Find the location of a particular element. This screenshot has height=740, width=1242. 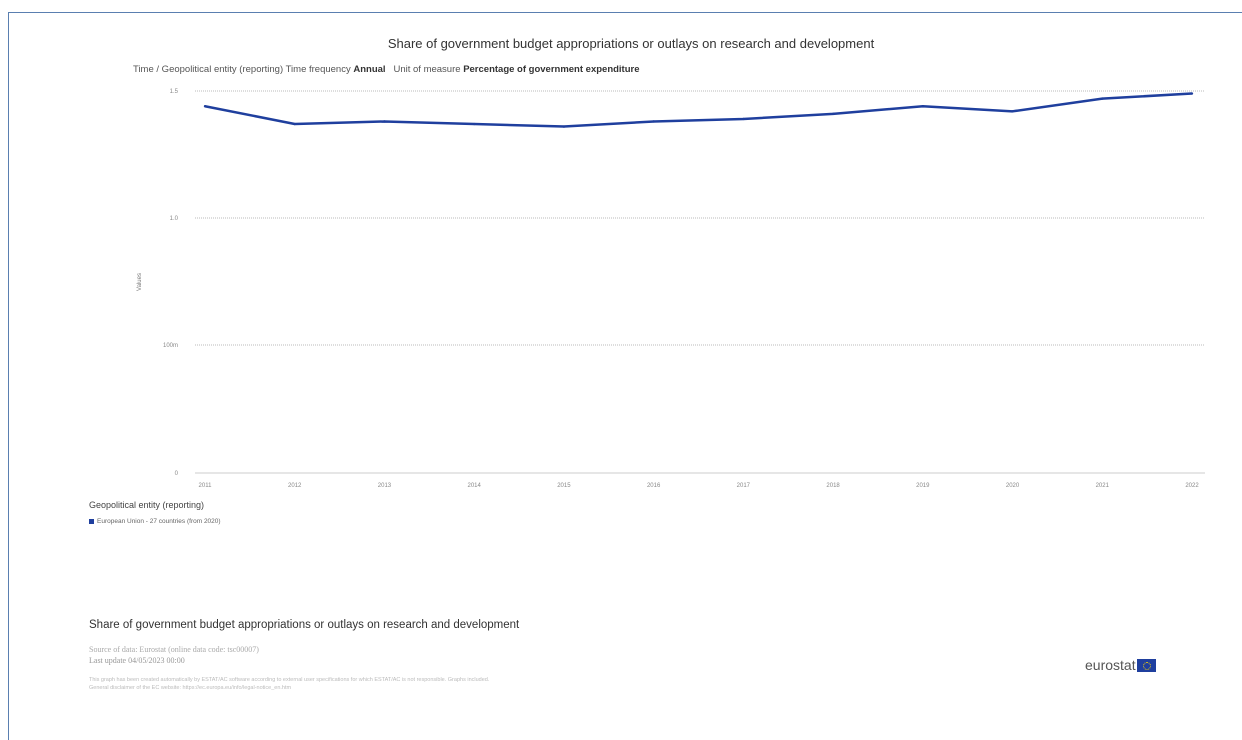

x-tick-label: 2012 is located at coordinates (295, 486).